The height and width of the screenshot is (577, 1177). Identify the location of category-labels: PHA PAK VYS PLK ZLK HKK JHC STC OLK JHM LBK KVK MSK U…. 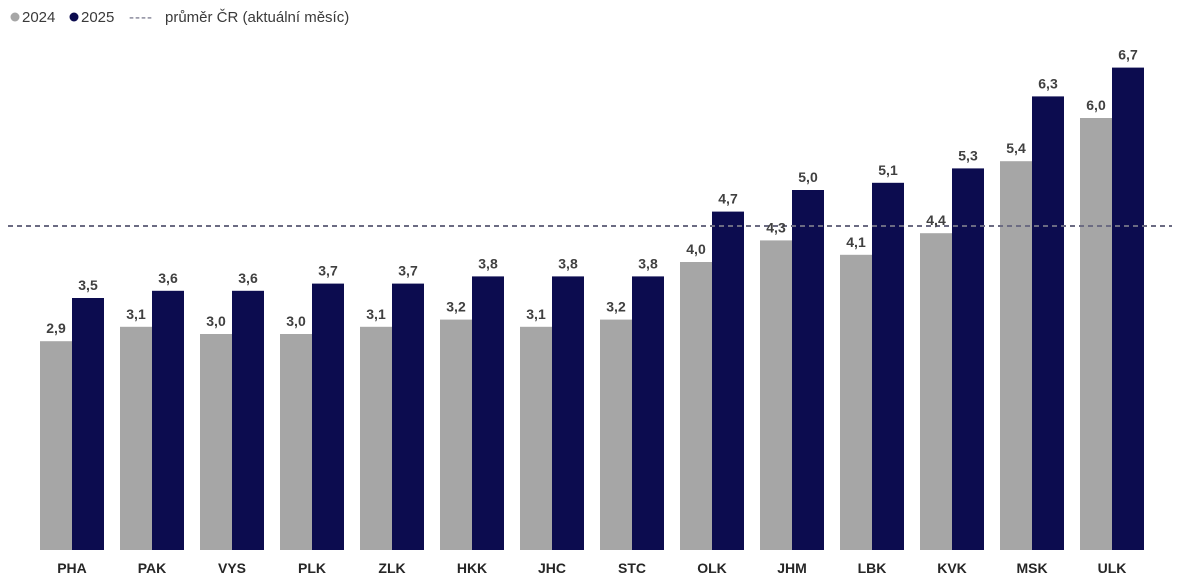
(591, 568).